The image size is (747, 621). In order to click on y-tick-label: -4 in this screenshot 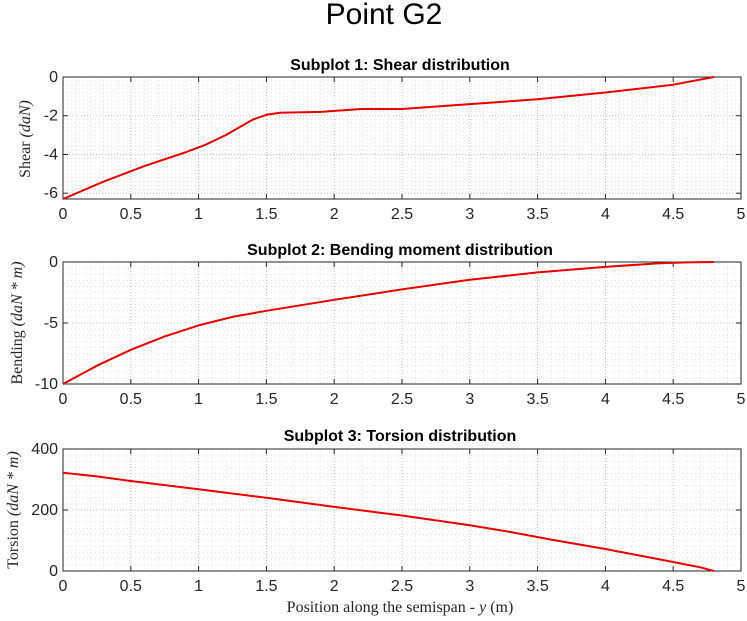, I will do `click(51, 154)`.